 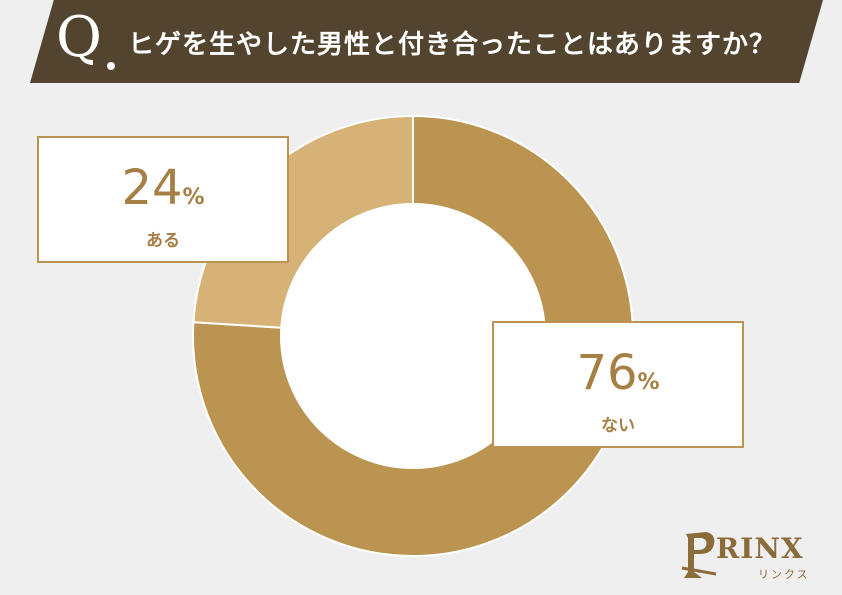 I want to click on pct-yes: 24%, so click(x=163, y=188).